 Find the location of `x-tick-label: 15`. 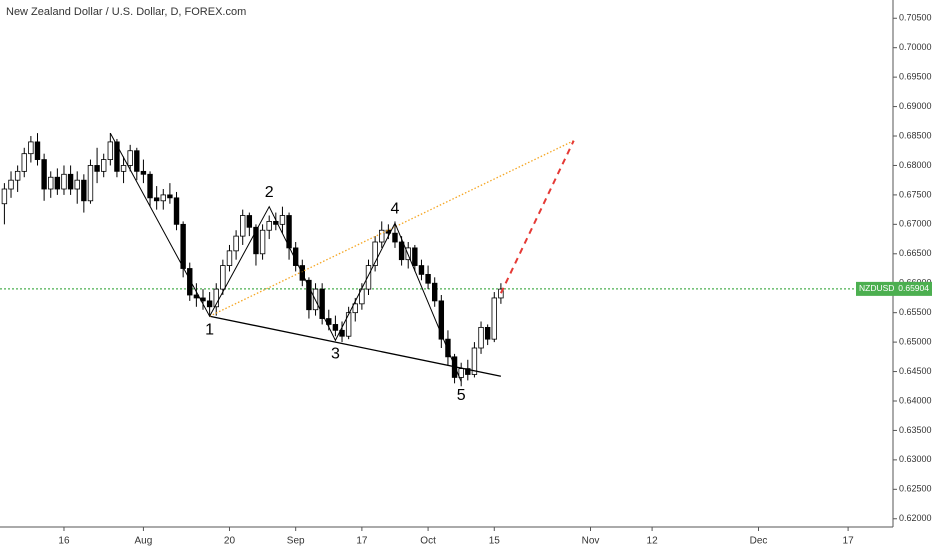

x-tick-label: 15 is located at coordinates (495, 541).